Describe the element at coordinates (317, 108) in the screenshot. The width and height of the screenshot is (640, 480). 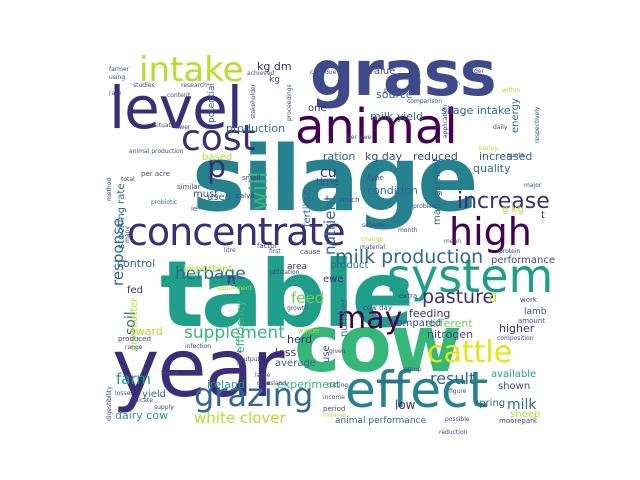
I see `cloud-word: one` at that location.